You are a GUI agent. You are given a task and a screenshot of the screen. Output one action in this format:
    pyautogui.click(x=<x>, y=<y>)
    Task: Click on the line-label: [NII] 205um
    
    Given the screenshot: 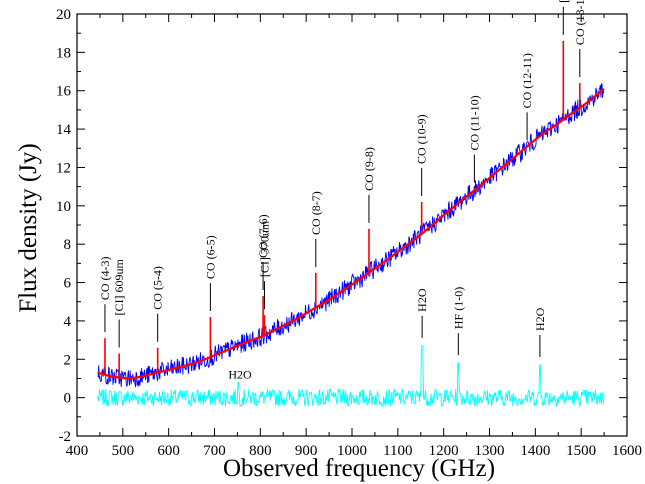 What is the action you would take?
    pyautogui.click(x=563, y=1)
    